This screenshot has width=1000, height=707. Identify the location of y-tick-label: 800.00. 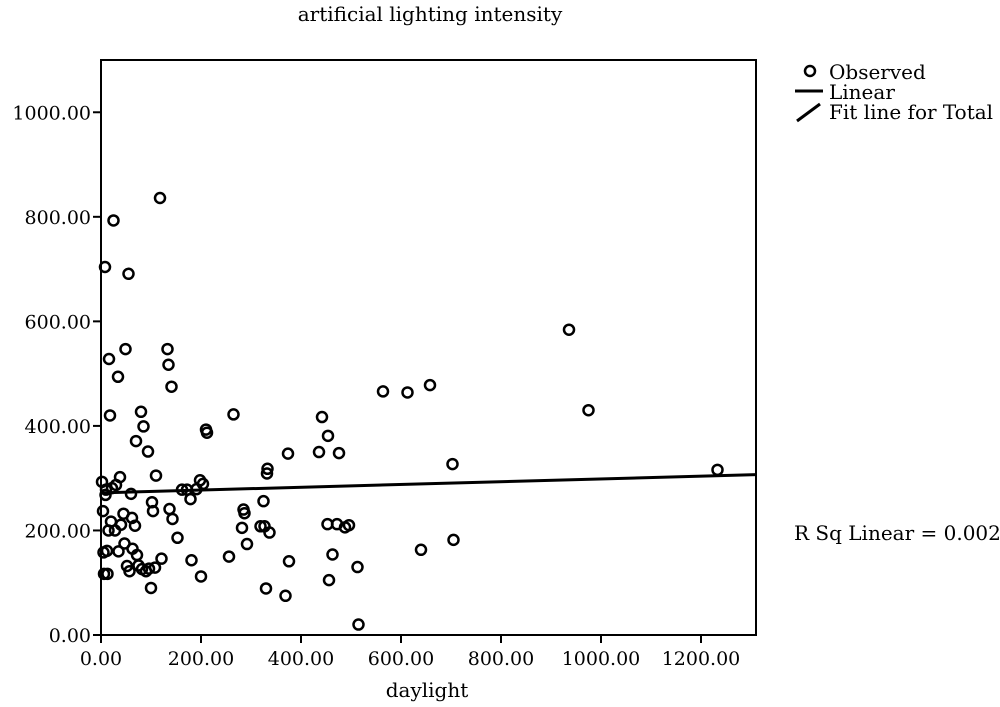
(58, 218).